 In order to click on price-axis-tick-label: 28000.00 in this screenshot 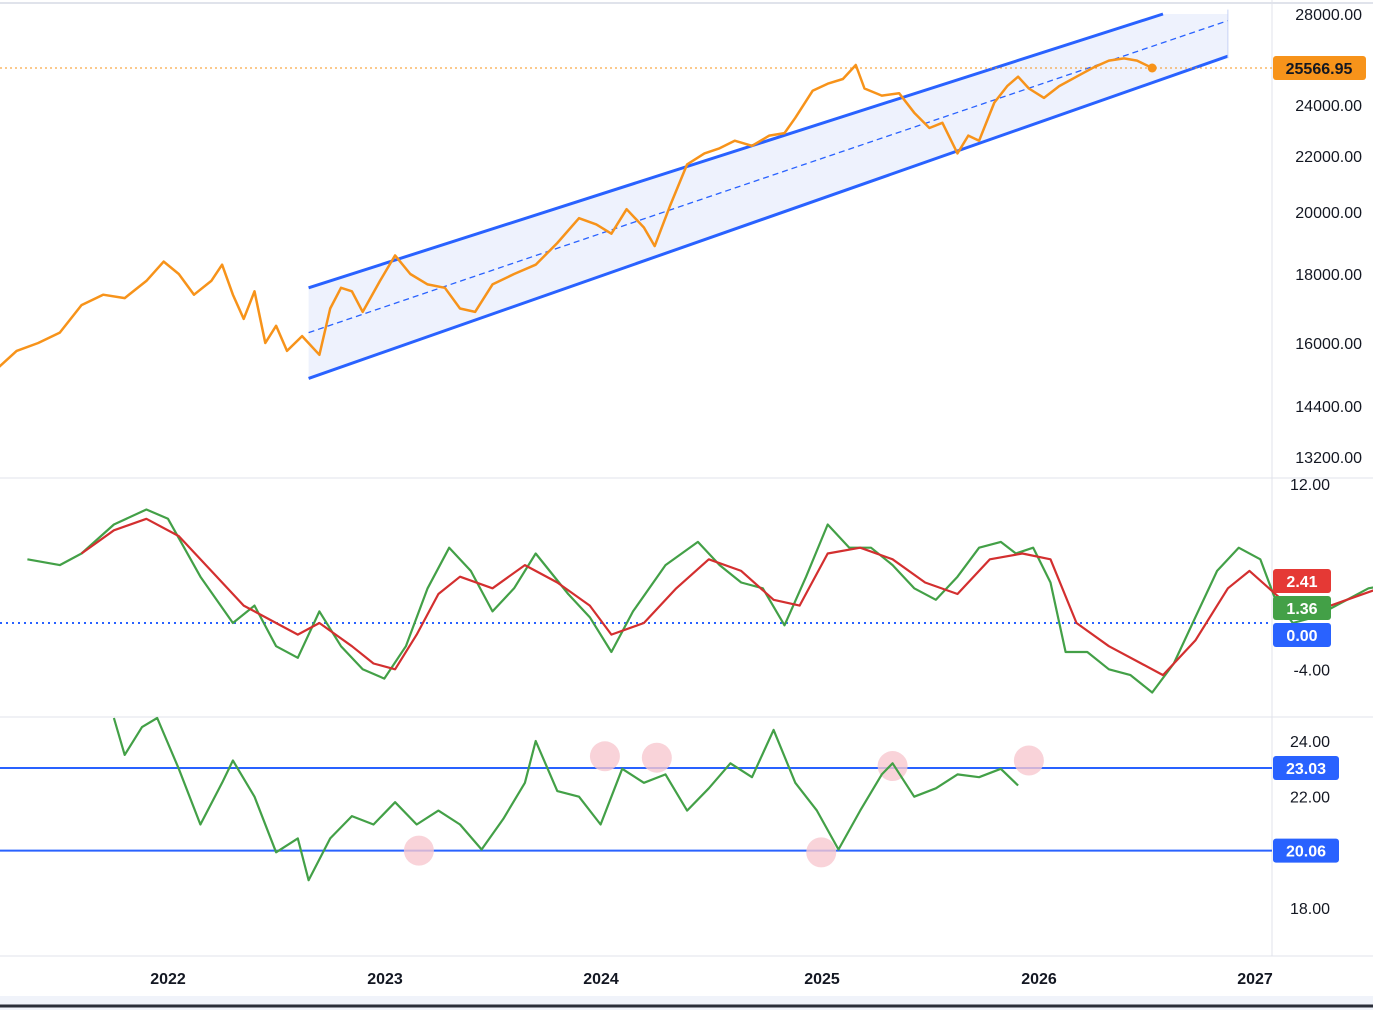, I will do `click(1328, 15)`.